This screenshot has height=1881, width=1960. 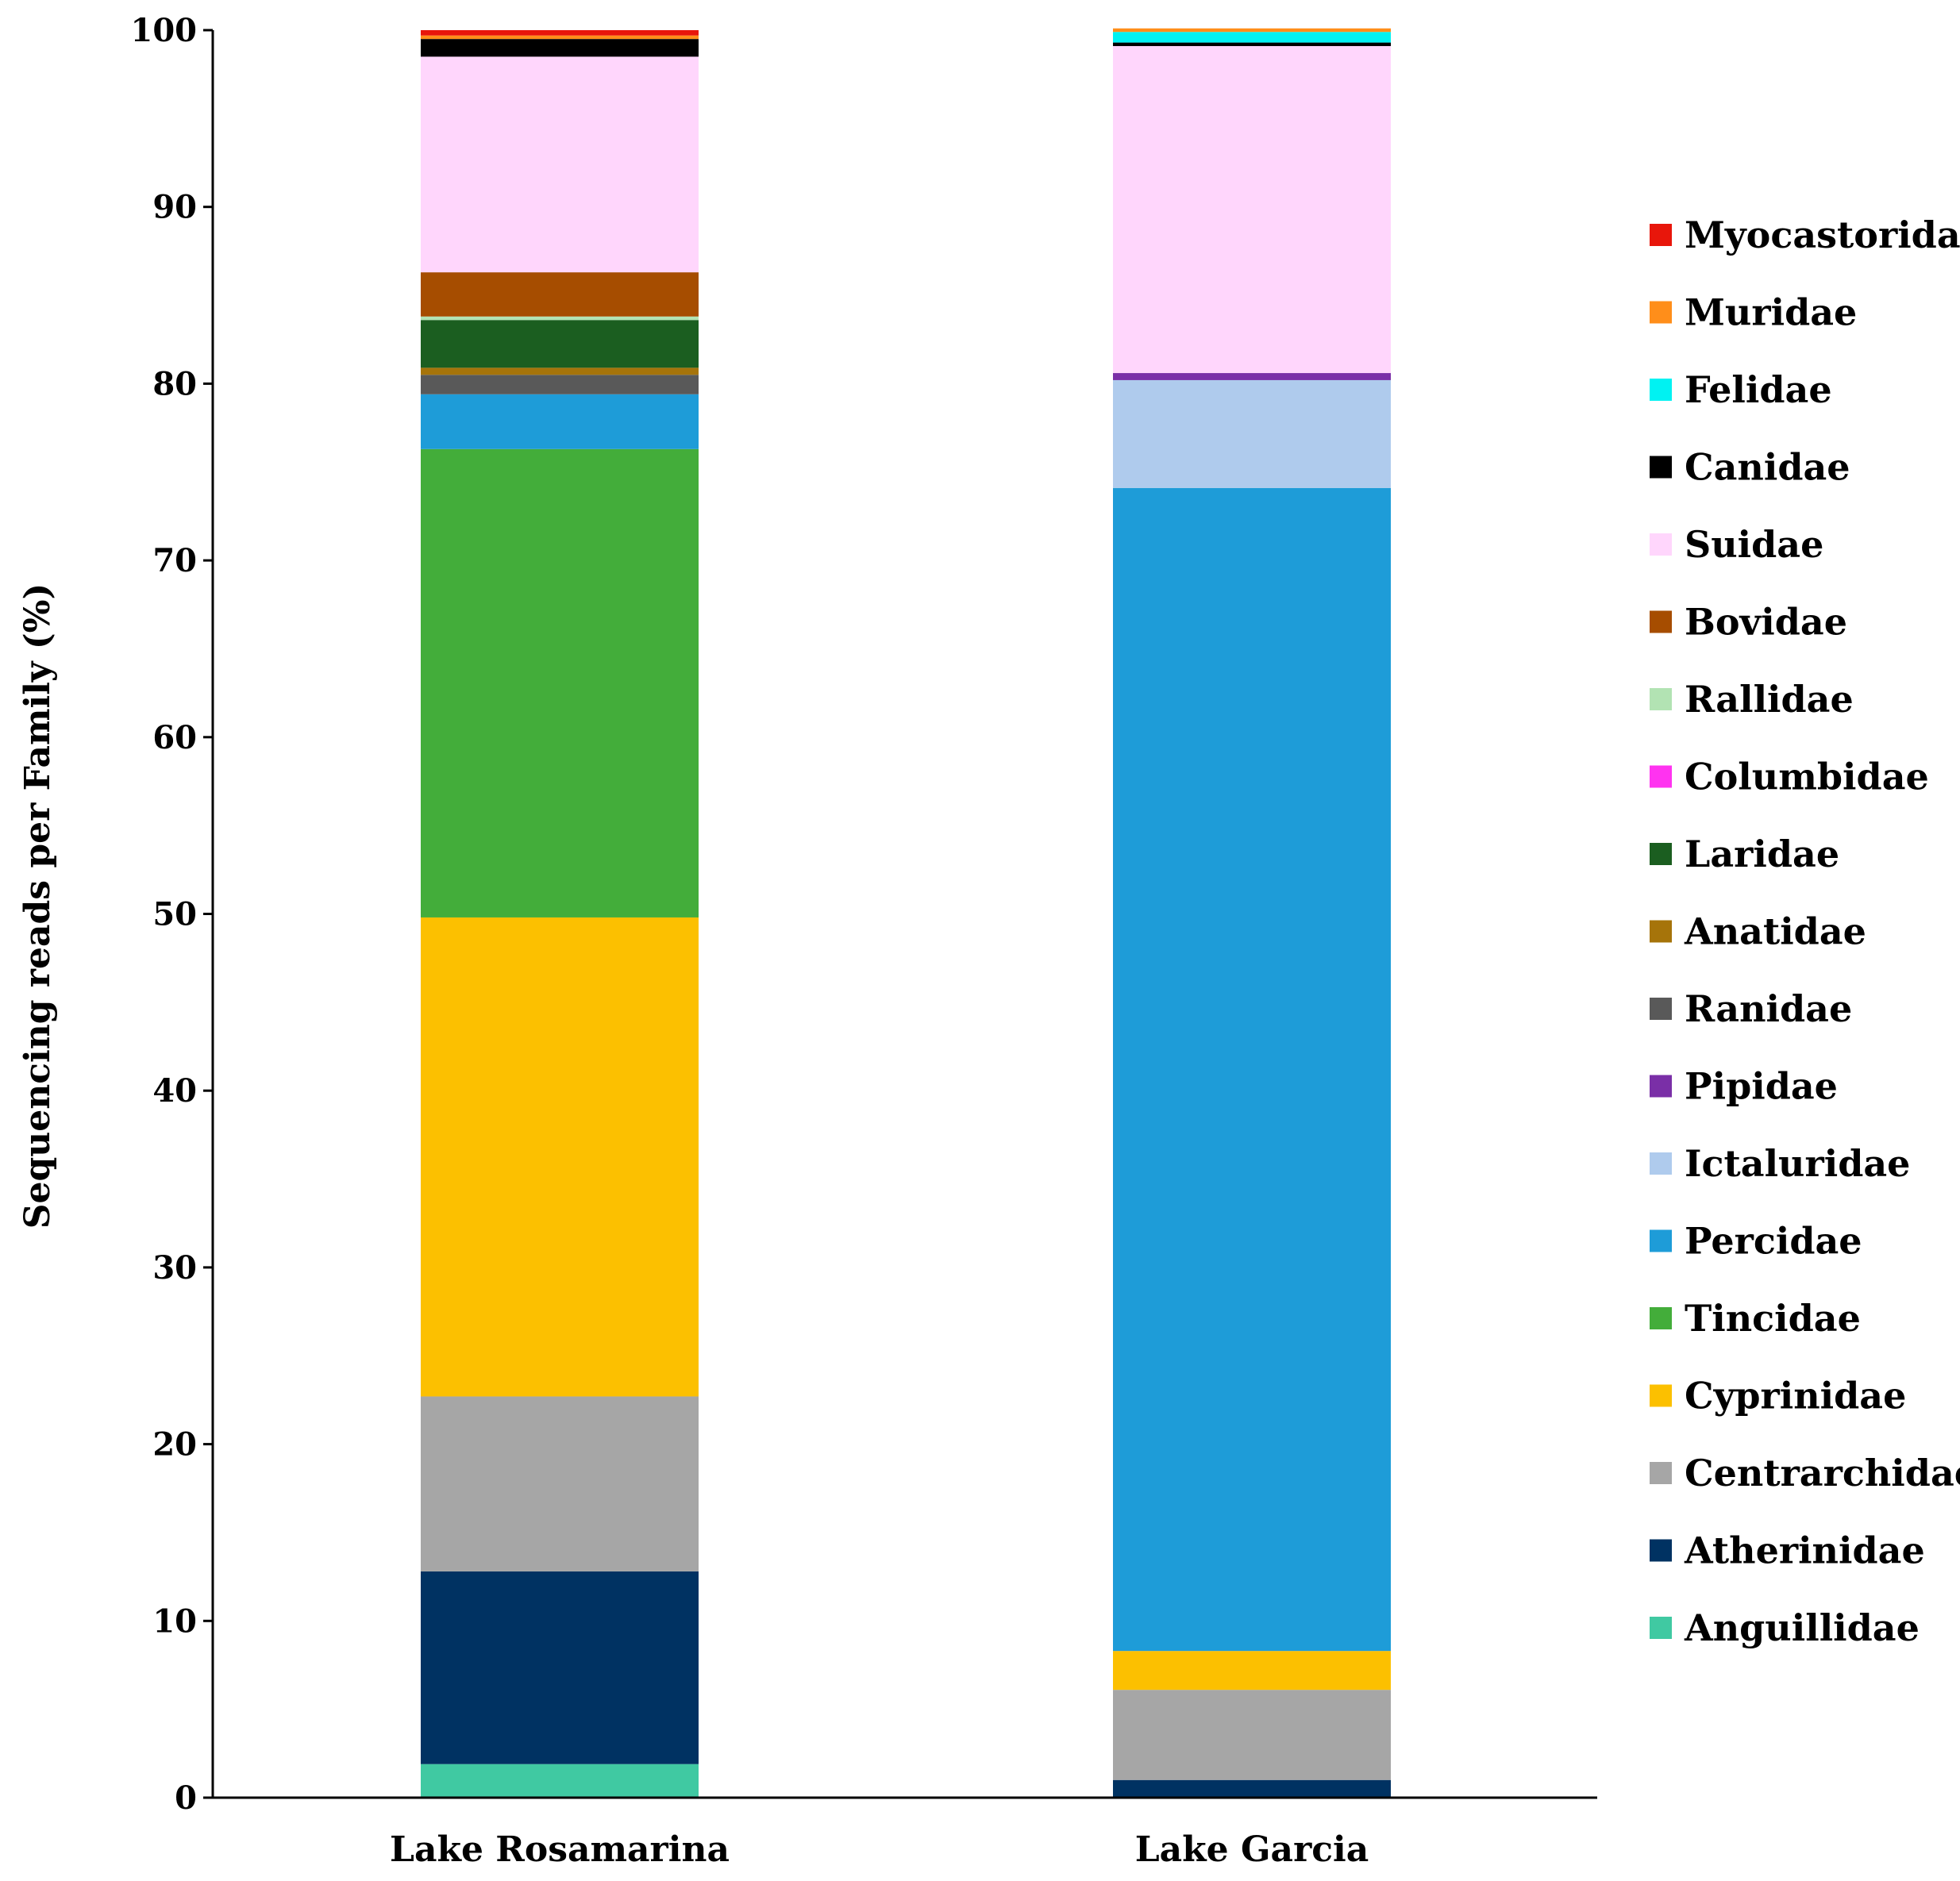 I want to click on y-tick-label: 40, so click(x=175, y=1091).